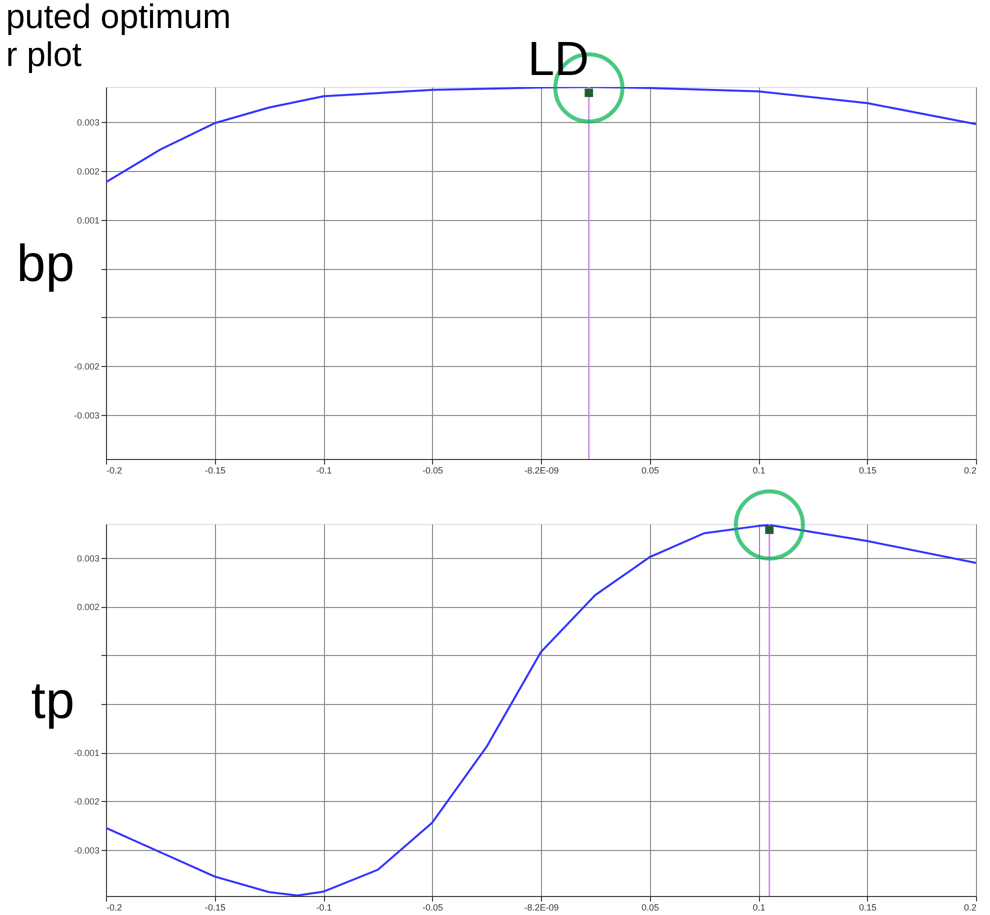 The width and height of the screenshot is (990, 915). Describe the element at coordinates (52, 701) in the screenshot. I see `y-axis-title: tp` at that location.